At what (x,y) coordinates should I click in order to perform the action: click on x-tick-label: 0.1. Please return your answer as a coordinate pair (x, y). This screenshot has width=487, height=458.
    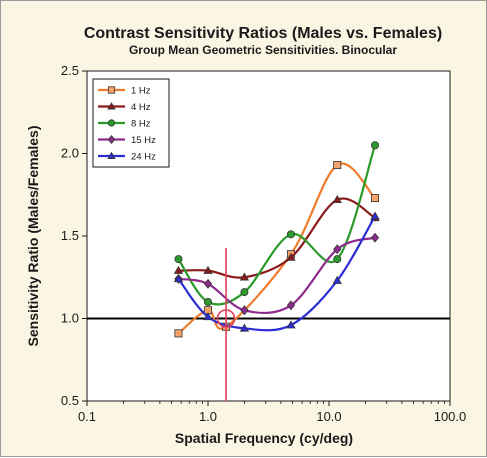
    Looking at the image, I should click on (87, 416).